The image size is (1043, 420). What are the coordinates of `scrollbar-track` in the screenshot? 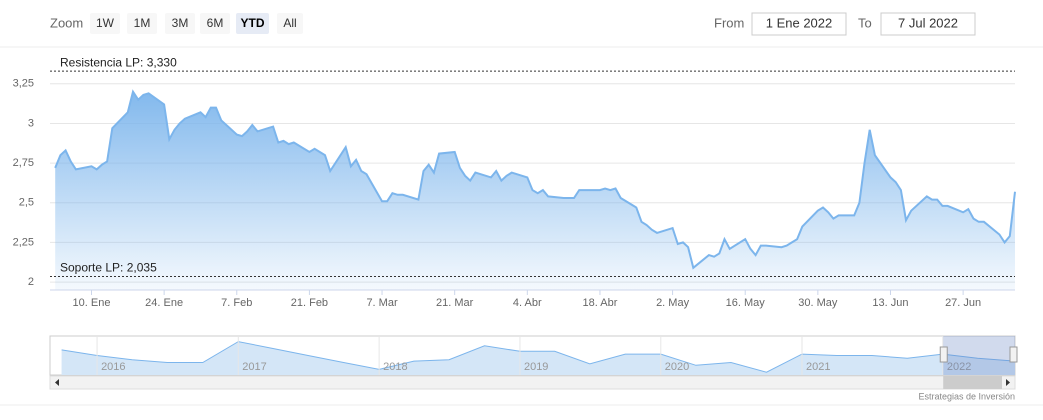 It's located at (532, 382).